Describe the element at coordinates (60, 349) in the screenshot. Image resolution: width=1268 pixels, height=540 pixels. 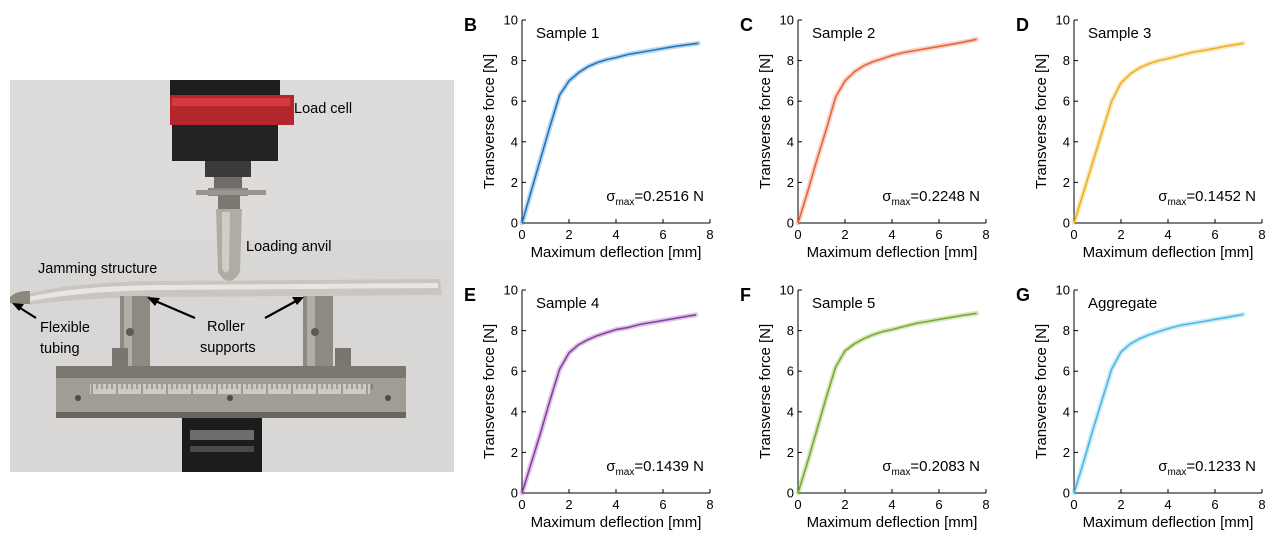
I see `label-flexible-tubing-line2: tubing` at that location.